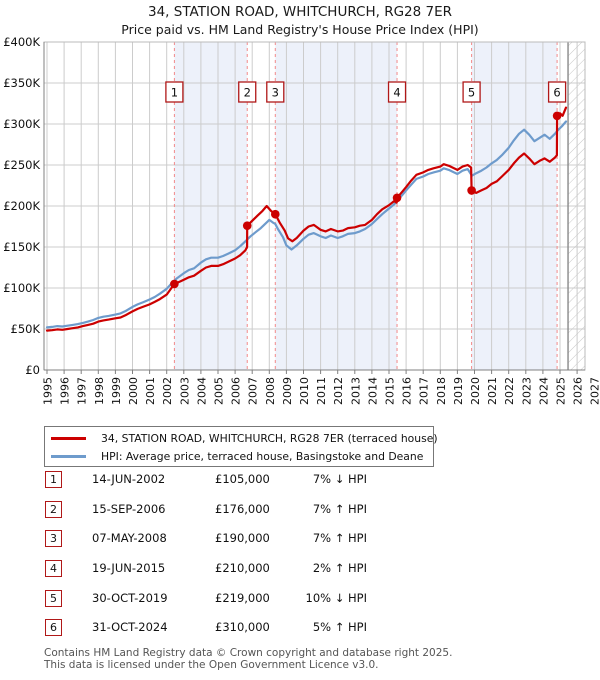  Describe the element at coordinates (53, 479) in the screenshot. I see `sale-number-badge: 1` at that location.